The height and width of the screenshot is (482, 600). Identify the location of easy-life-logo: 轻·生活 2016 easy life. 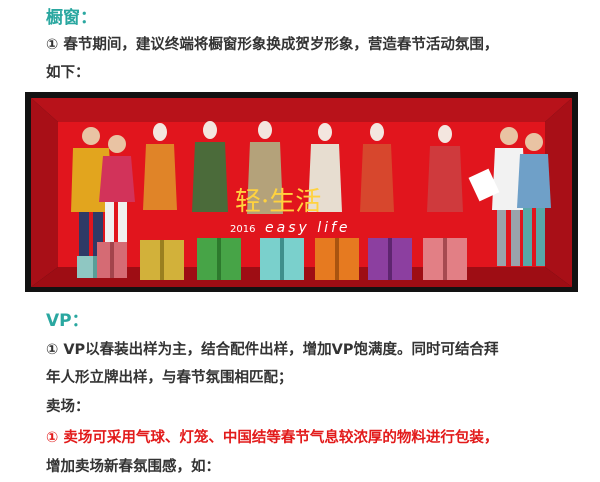
(290, 211).